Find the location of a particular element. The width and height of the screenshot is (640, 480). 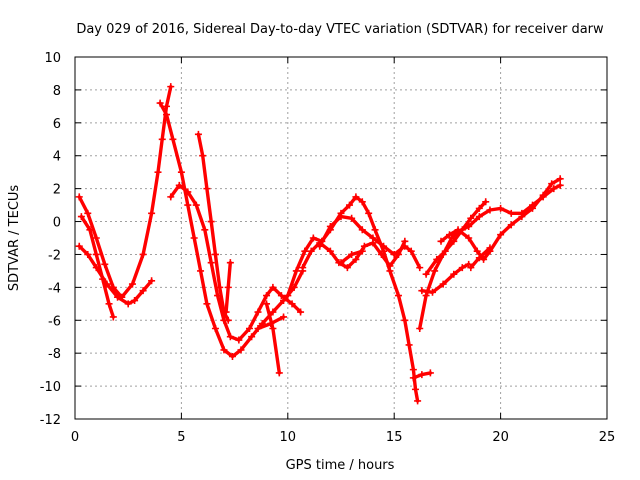

x-tick-label: 10 is located at coordinates (288, 437).